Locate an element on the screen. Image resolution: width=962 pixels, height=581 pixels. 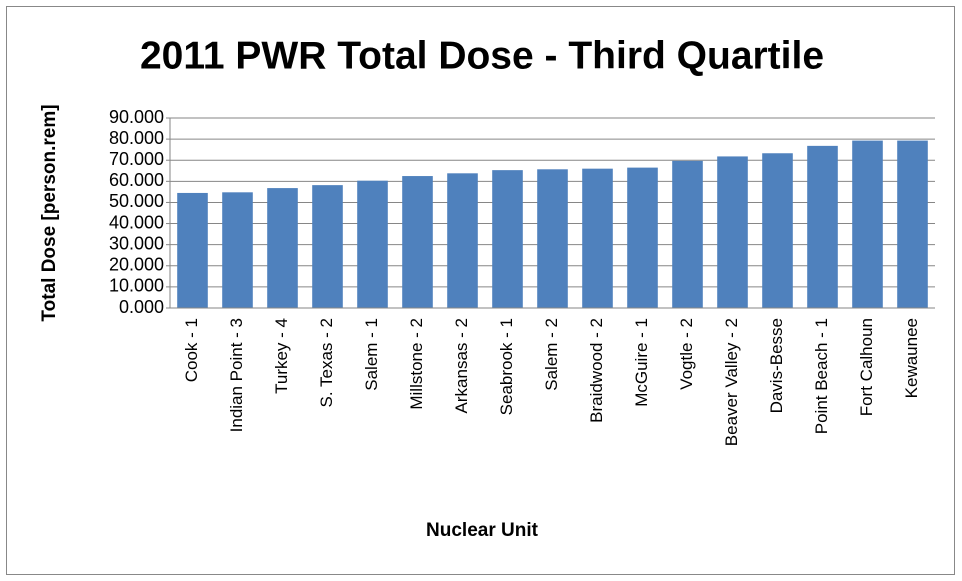
x-tick-label: S. Texas - 2 is located at coordinates (326, 362).